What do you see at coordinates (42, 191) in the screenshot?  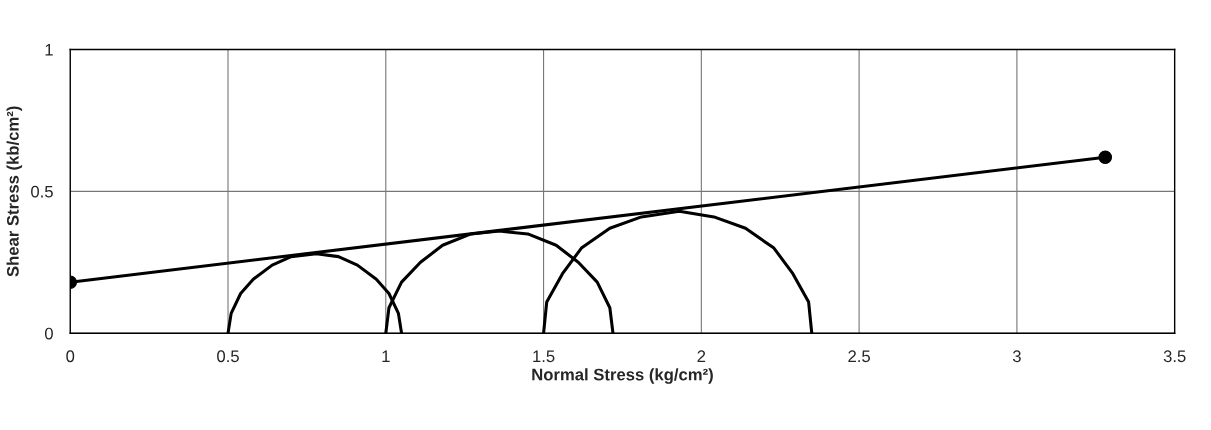 I see `y-tick-label: 0.5` at bounding box center [42, 191].